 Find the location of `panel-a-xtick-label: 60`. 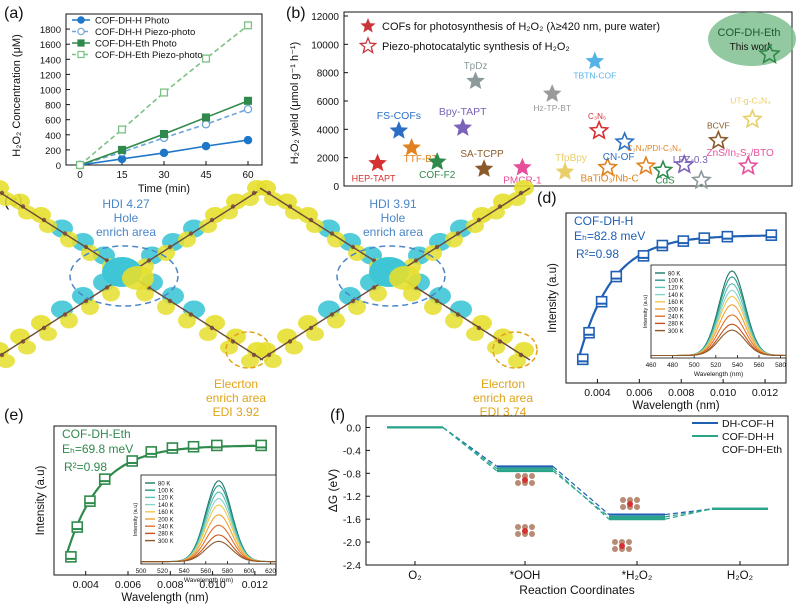

panel-a-xtick-label: 60 is located at coordinates (248, 175).